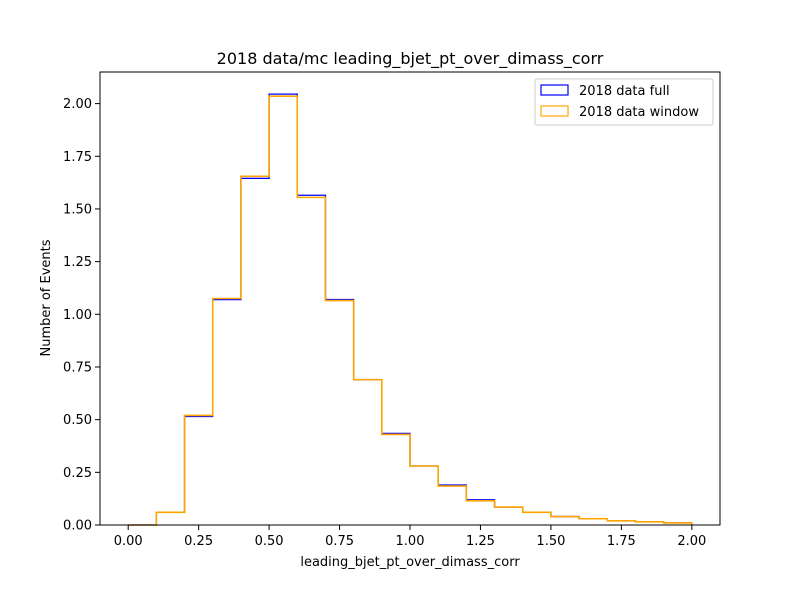 The height and width of the screenshot is (600, 800). Describe the element at coordinates (269, 541) in the screenshot. I see `x-tick-label: 0.50` at that location.